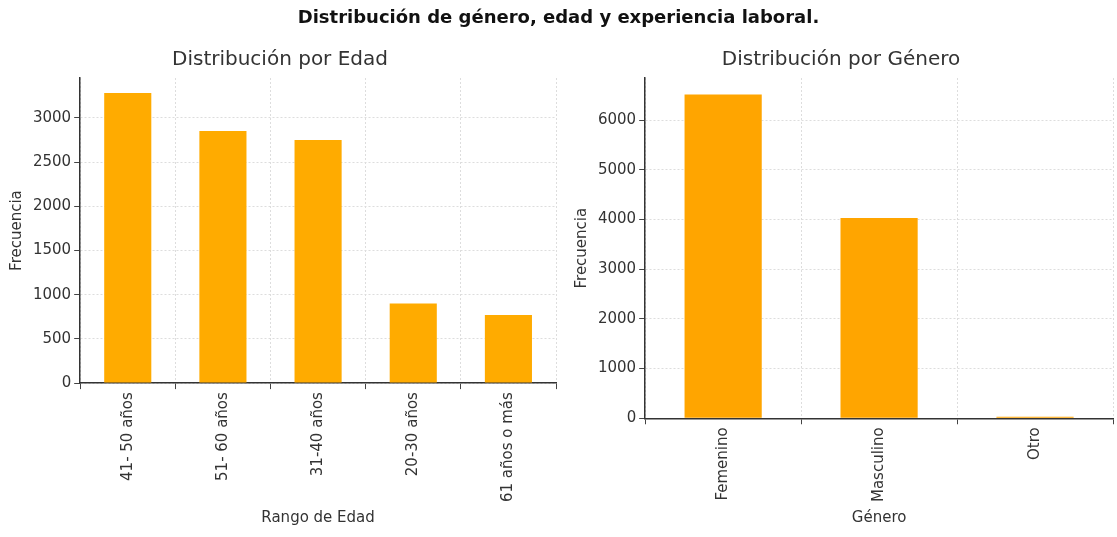 The image size is (1117, 537). Describe the element at coordinates (316, 434) in the screenshot. I see `x-tick-label: 31-40 años` at that location.